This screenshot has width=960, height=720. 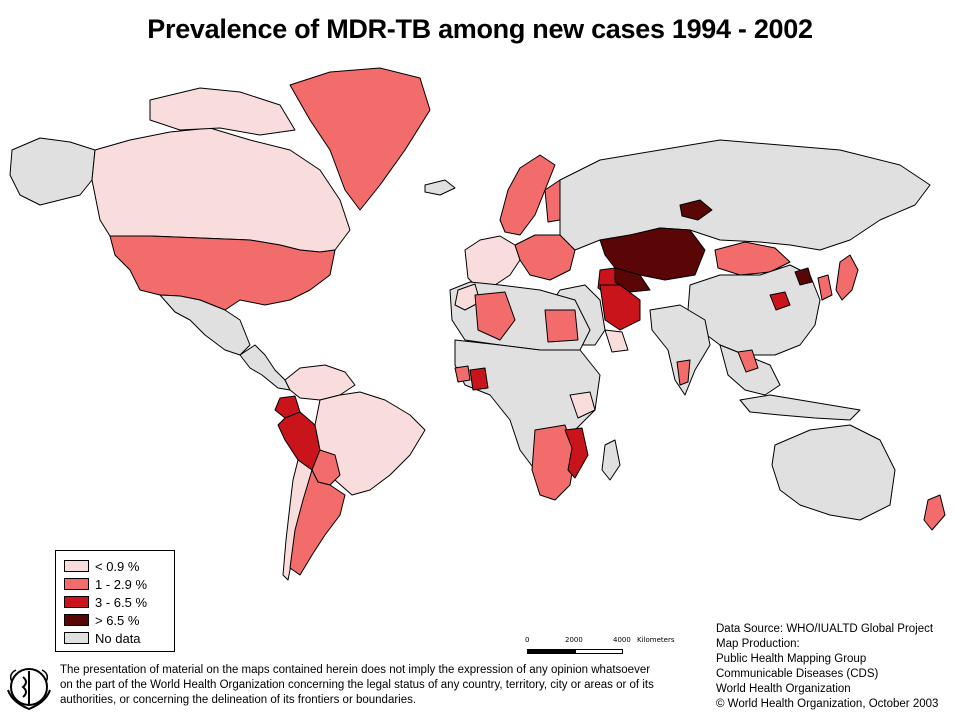 I want to click on mozambique, so click(x=576, y=453).